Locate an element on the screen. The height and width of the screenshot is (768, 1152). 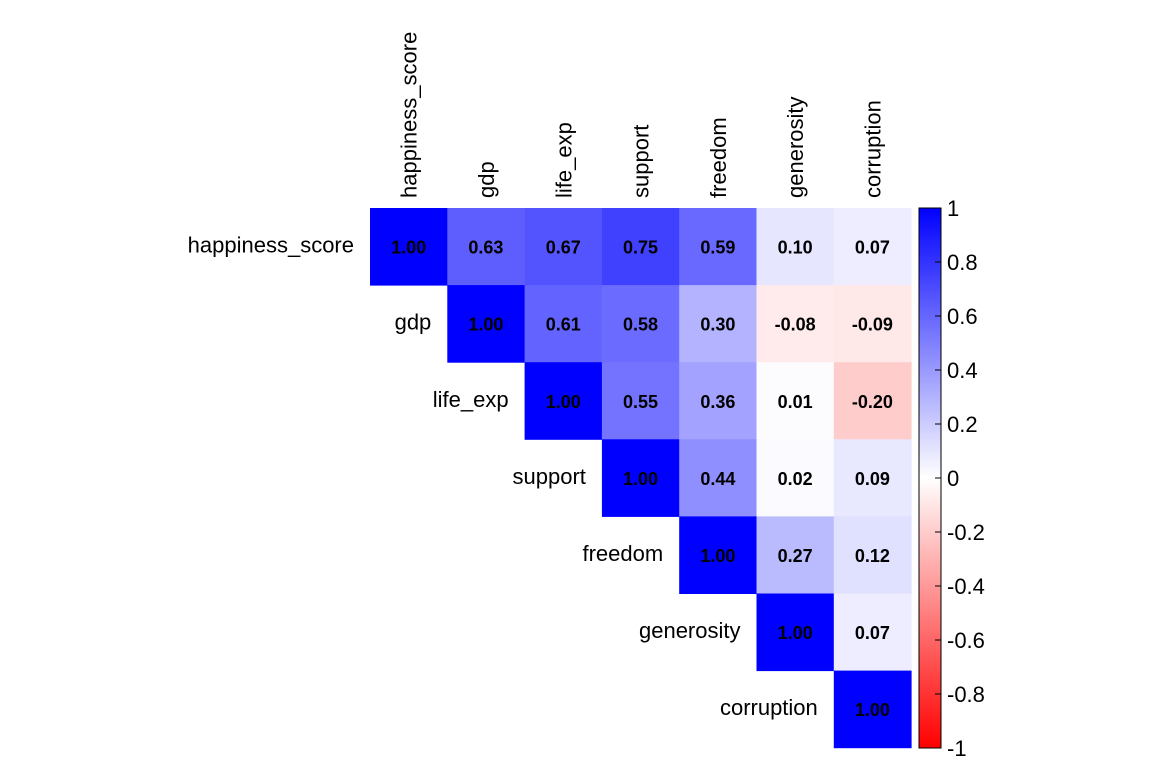
colorbar-tick-label: -0.8 is located at coordinates (966, 694).